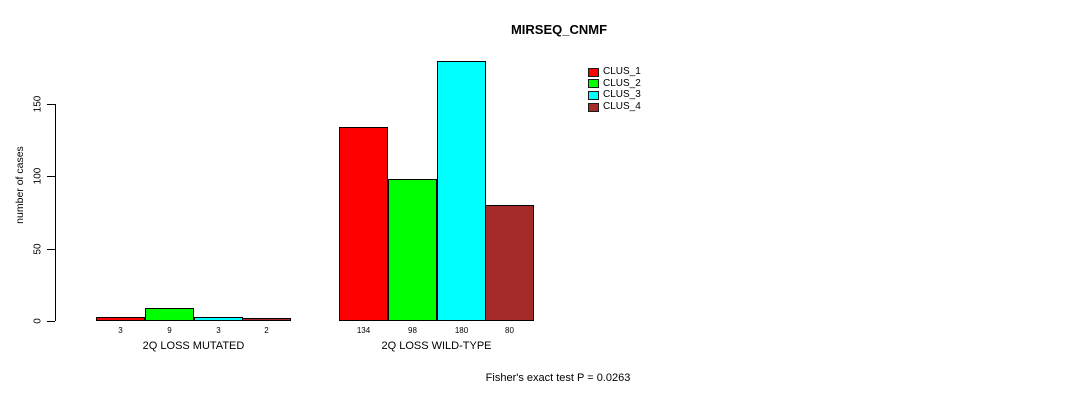 This screenshot has height=400, width=1090. Describe the element at coordinates (622, 95) in the screenshot. I see `legend-label: CLUS_3` at that location.